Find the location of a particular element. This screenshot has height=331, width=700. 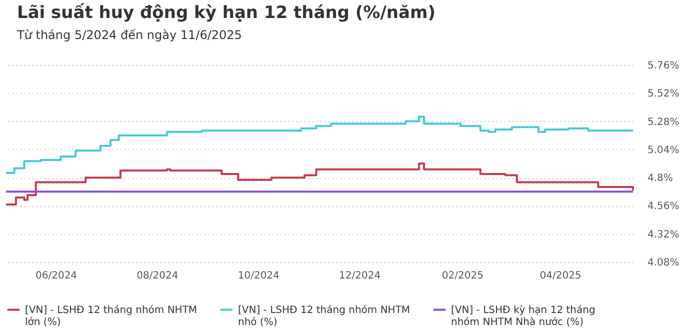

y-tick-label: 4.8% is located at coordinates (660, 178).